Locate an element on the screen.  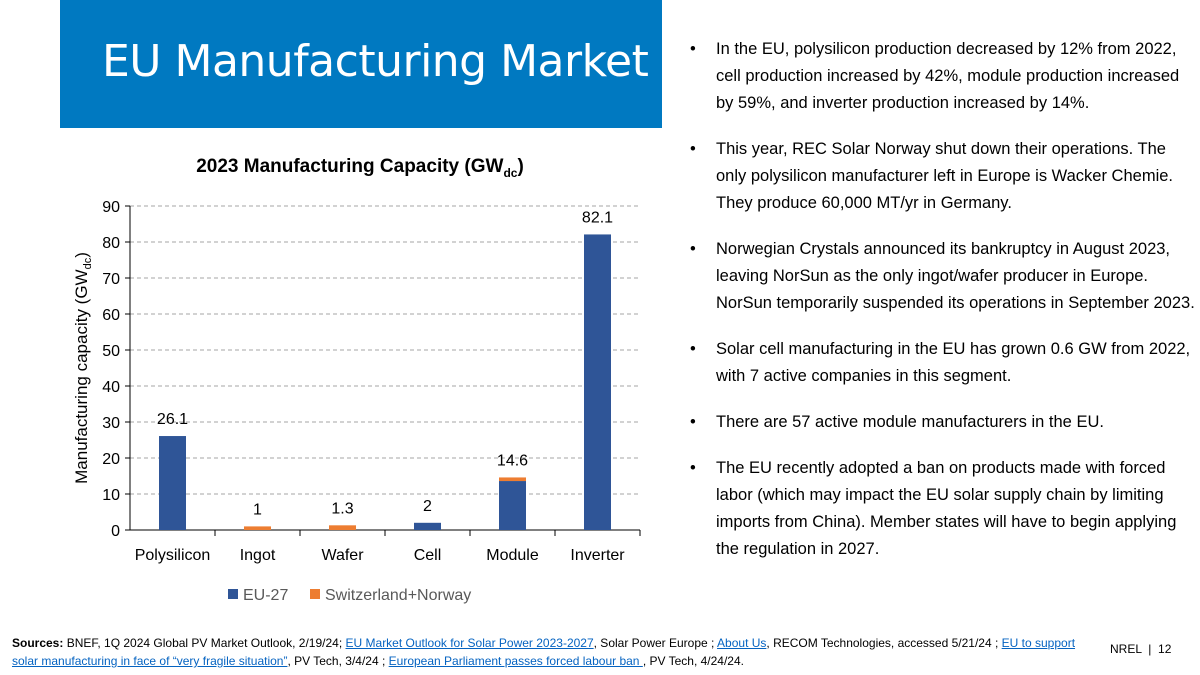
y-tick-label: 40 is located at coordinates (111, 387).